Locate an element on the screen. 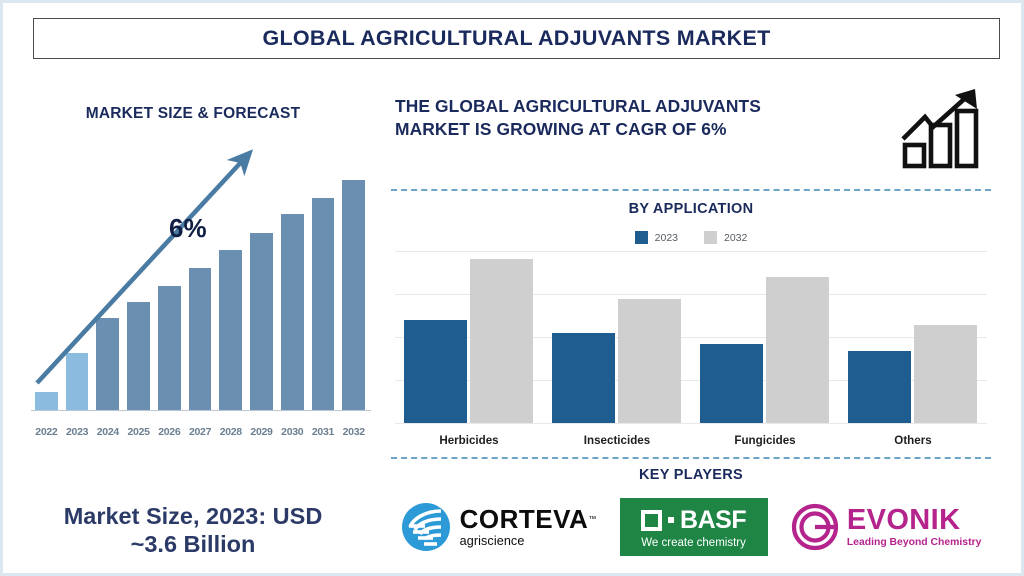 The width and height of the screenshot is (1024, 576). basf-dot-icon is located at coordinates (671, 520).